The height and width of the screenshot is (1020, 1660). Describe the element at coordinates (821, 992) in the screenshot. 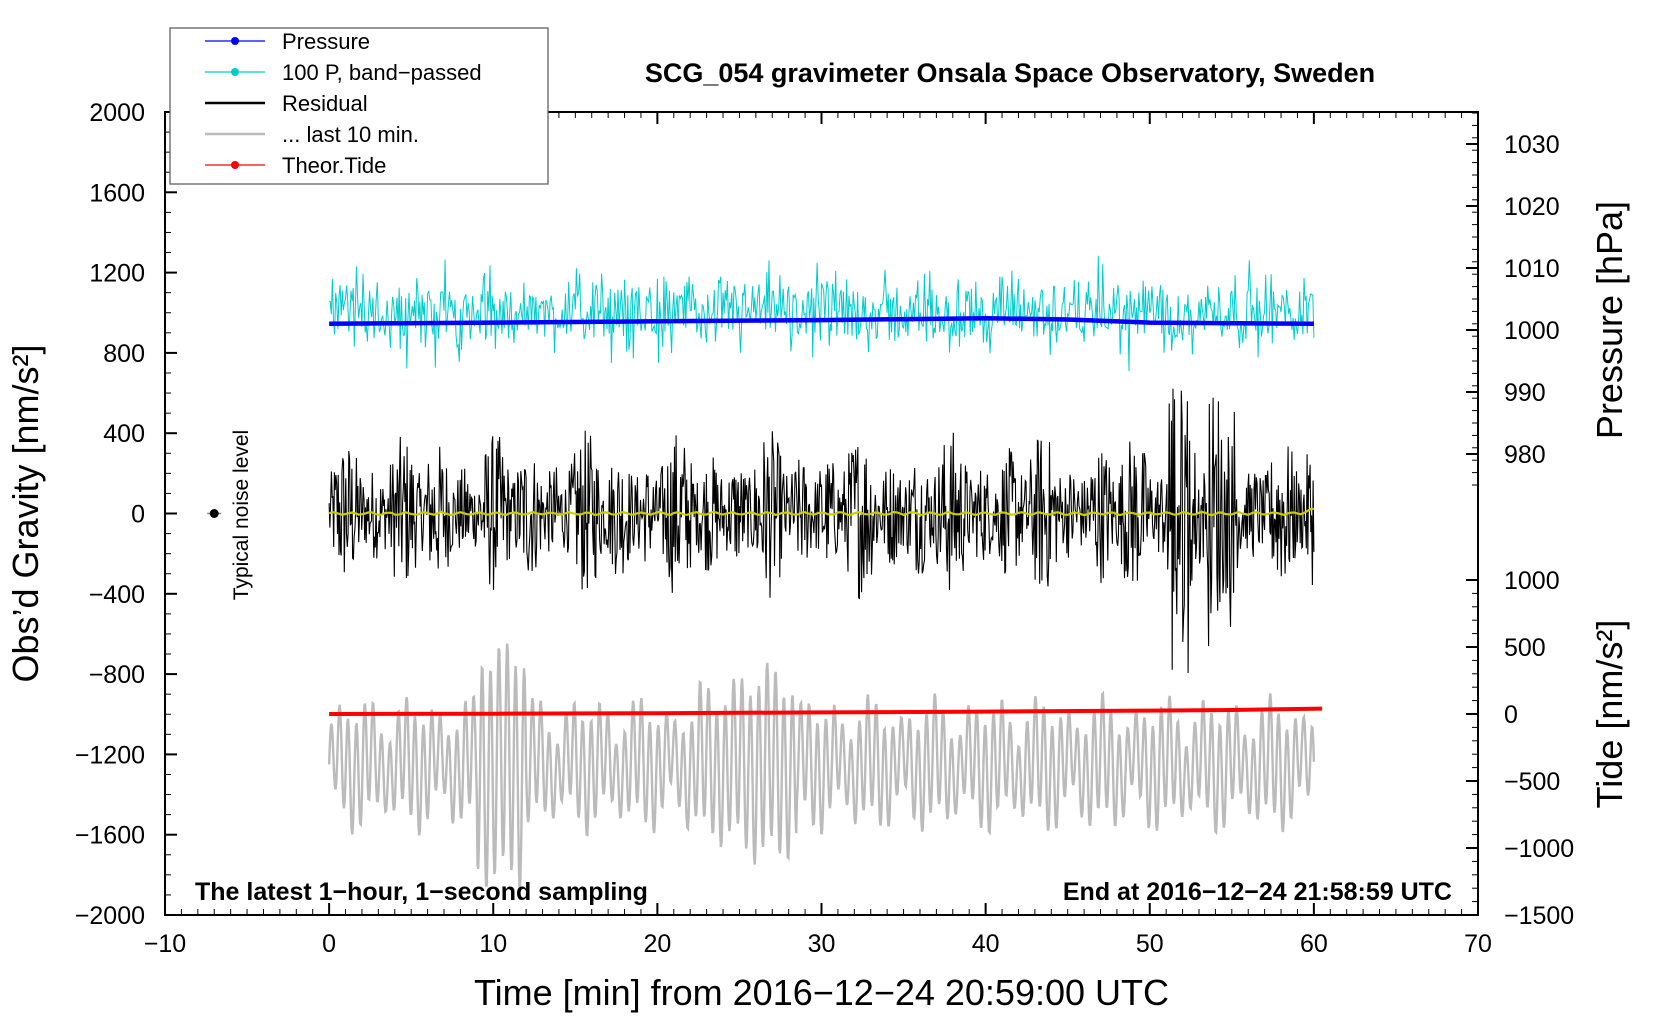

I see `x-axis-label: Time [min] from 2016−12−24 20:59:00 UTC` at that location.